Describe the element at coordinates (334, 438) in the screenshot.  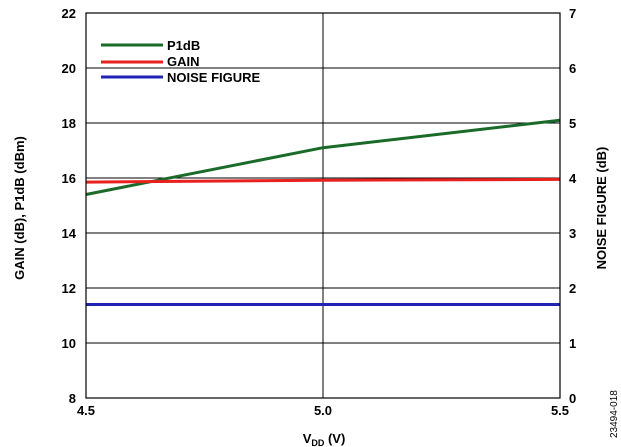
I see `x-axis-title-unit: (V)` at that location.